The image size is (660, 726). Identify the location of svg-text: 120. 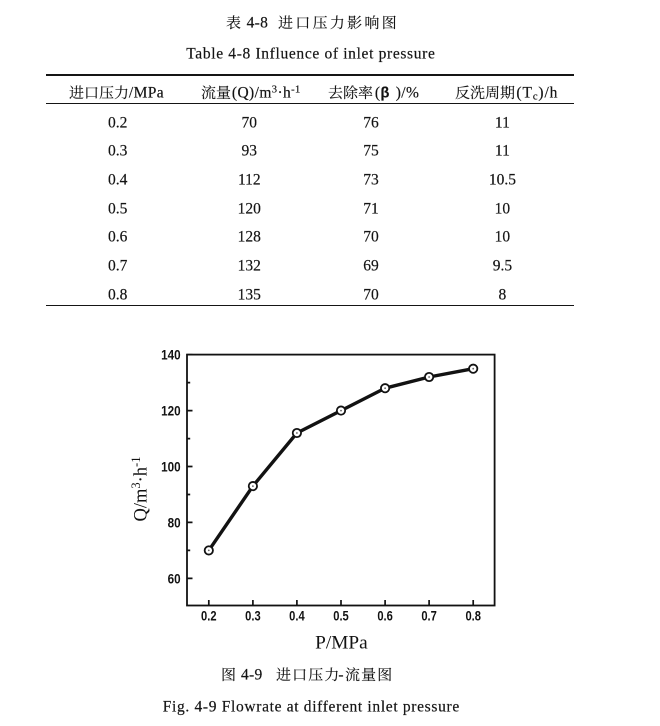
(171, 411).